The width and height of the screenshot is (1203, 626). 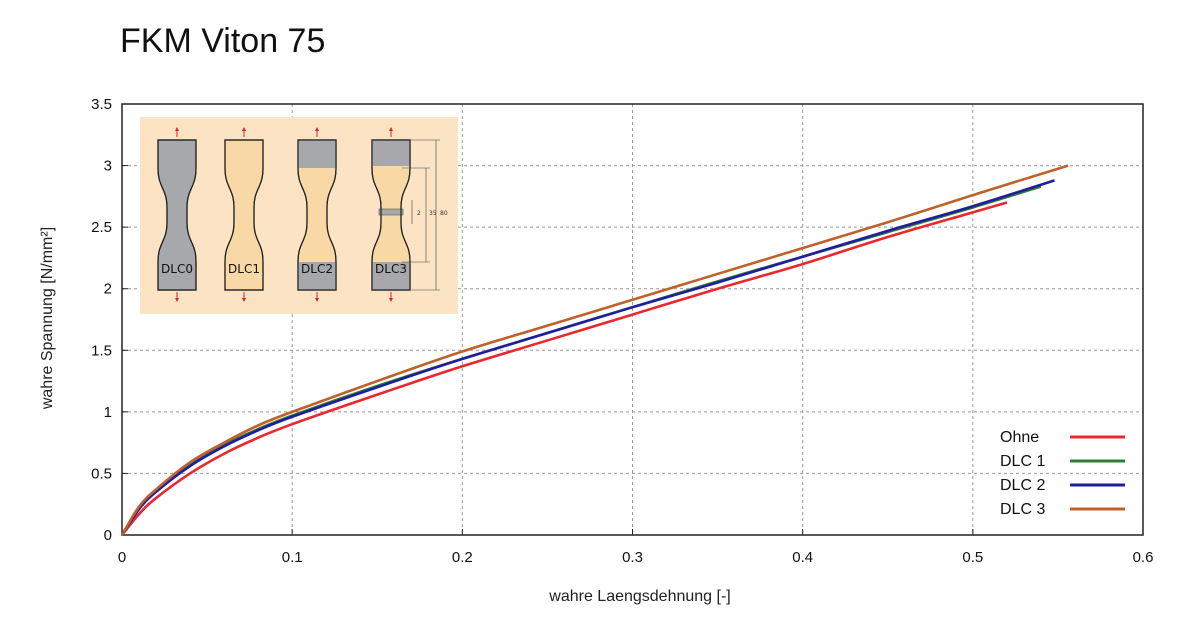 What do you see at coordinates (444, 213) in the screenshot?
I see `dimension-label: 80` at bounding box center [444, 213].